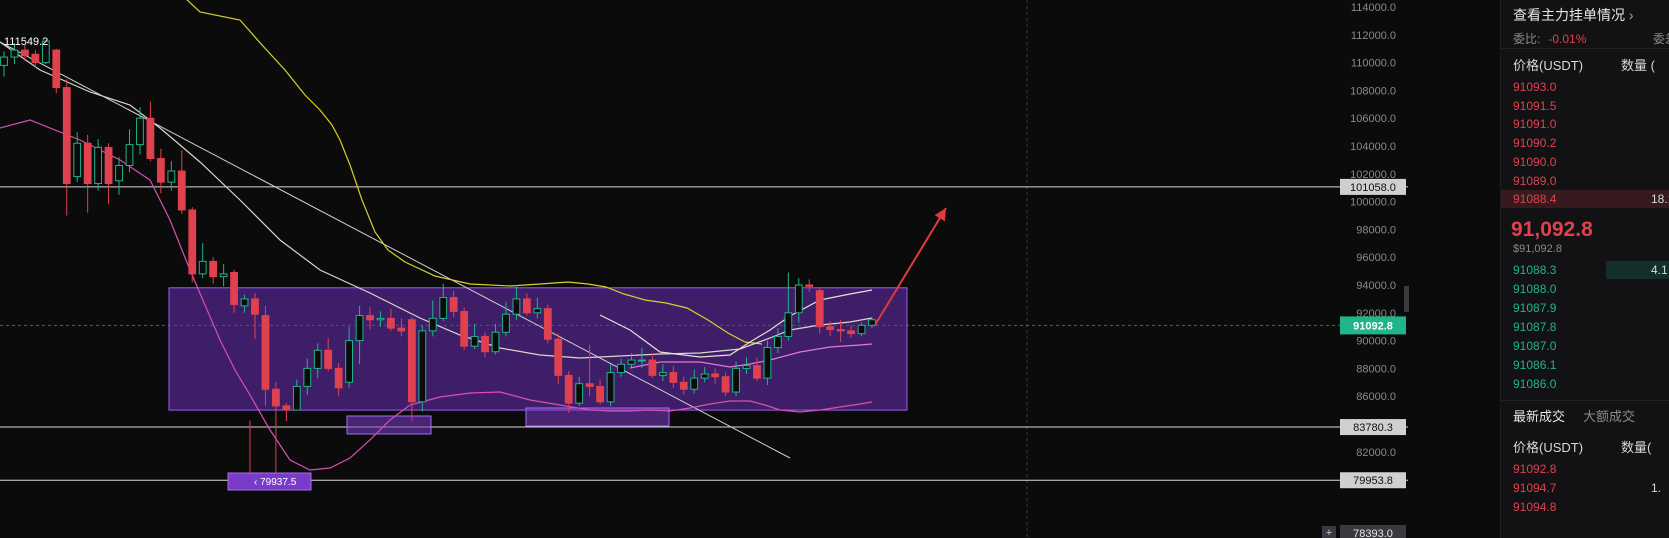  Describe the element at coordinates (1535, 124) in the screenshot. I see `order-price: 91091.0` at that location.